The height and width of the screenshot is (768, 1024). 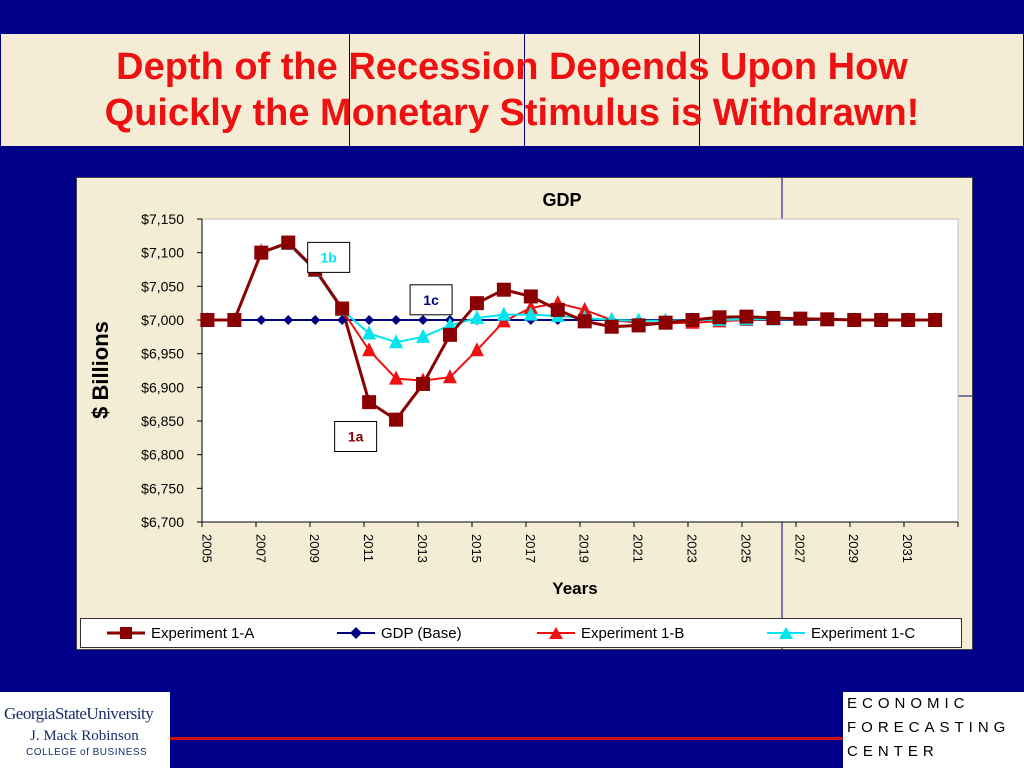 I want to click on x-tick-label: 2025, so click(x=745, y=548).